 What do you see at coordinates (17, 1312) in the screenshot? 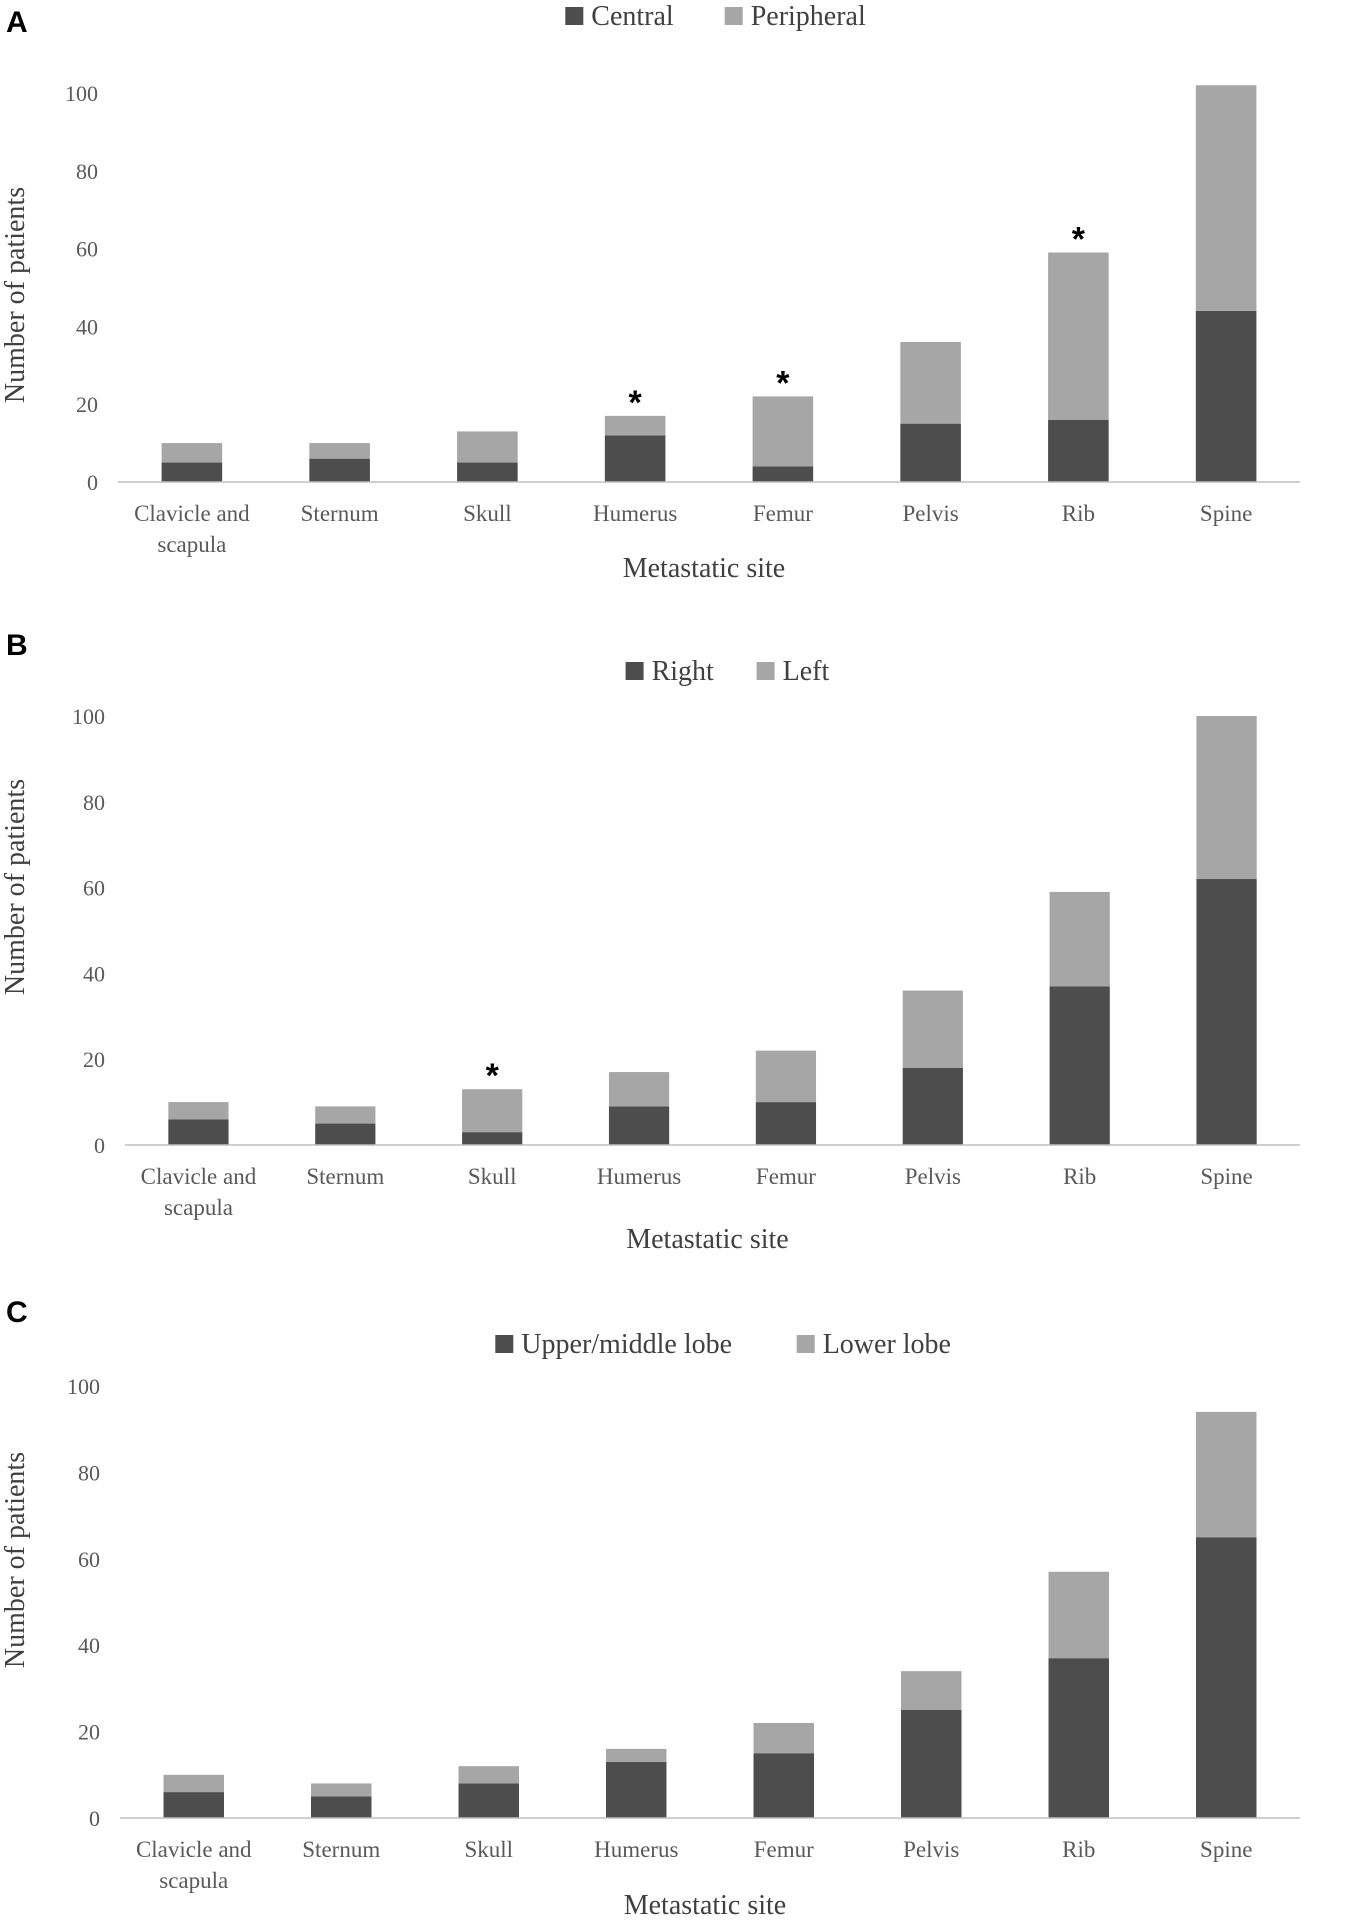
I see `panel-letter: C` at bounding box center [17, 1312].